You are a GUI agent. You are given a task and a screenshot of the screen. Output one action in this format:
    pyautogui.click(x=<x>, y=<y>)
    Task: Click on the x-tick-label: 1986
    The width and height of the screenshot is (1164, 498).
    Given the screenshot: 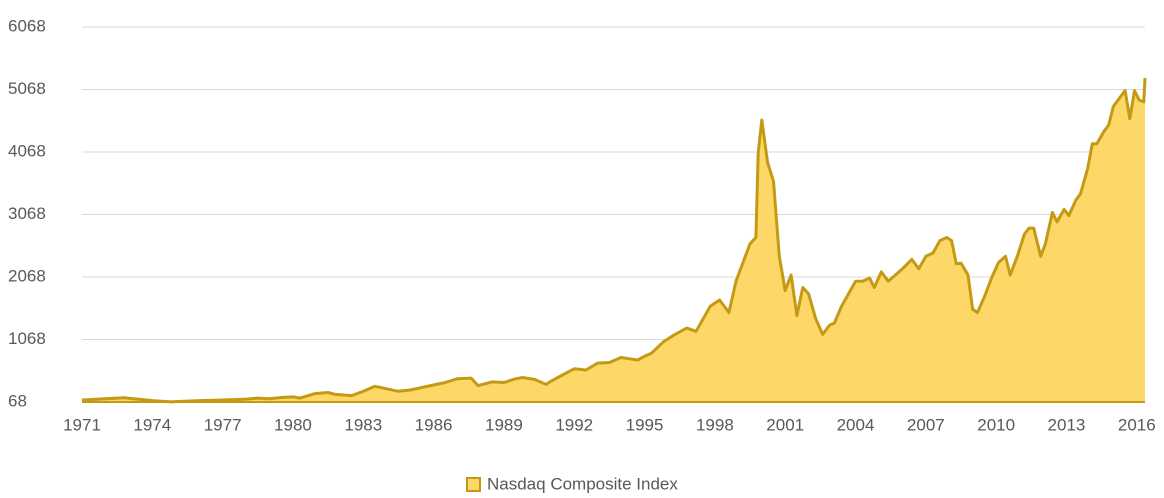 What is the action you would take?
    pyautogui.click(x=434, y=424)
    